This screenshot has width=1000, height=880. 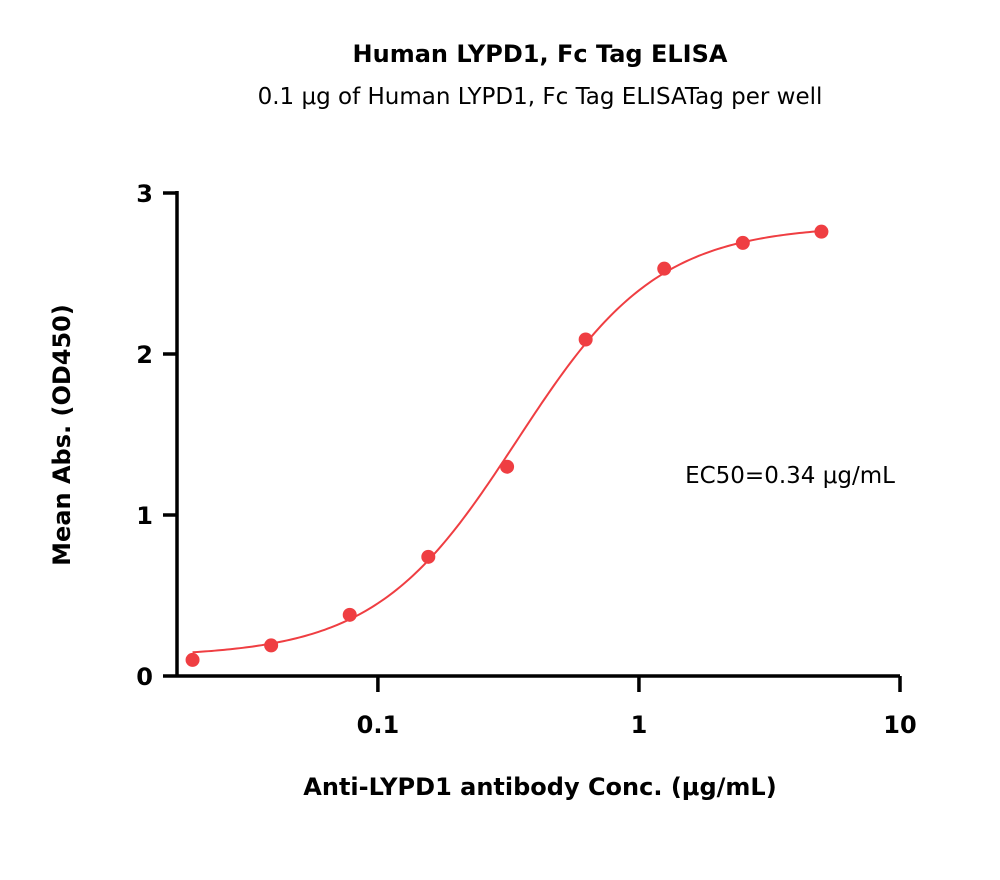 I want to click on y-tick-label: 2, so click(x=144, y=355).